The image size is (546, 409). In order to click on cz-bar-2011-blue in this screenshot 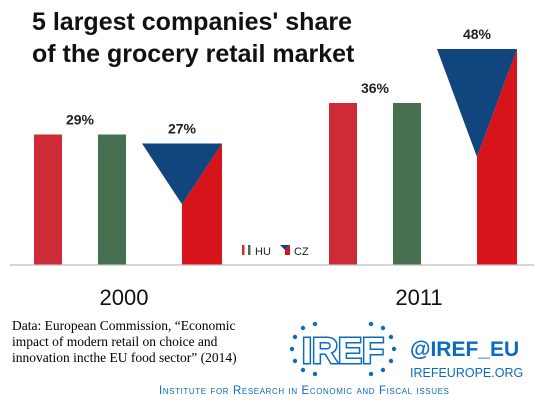, I will do `click(477, 103)`.